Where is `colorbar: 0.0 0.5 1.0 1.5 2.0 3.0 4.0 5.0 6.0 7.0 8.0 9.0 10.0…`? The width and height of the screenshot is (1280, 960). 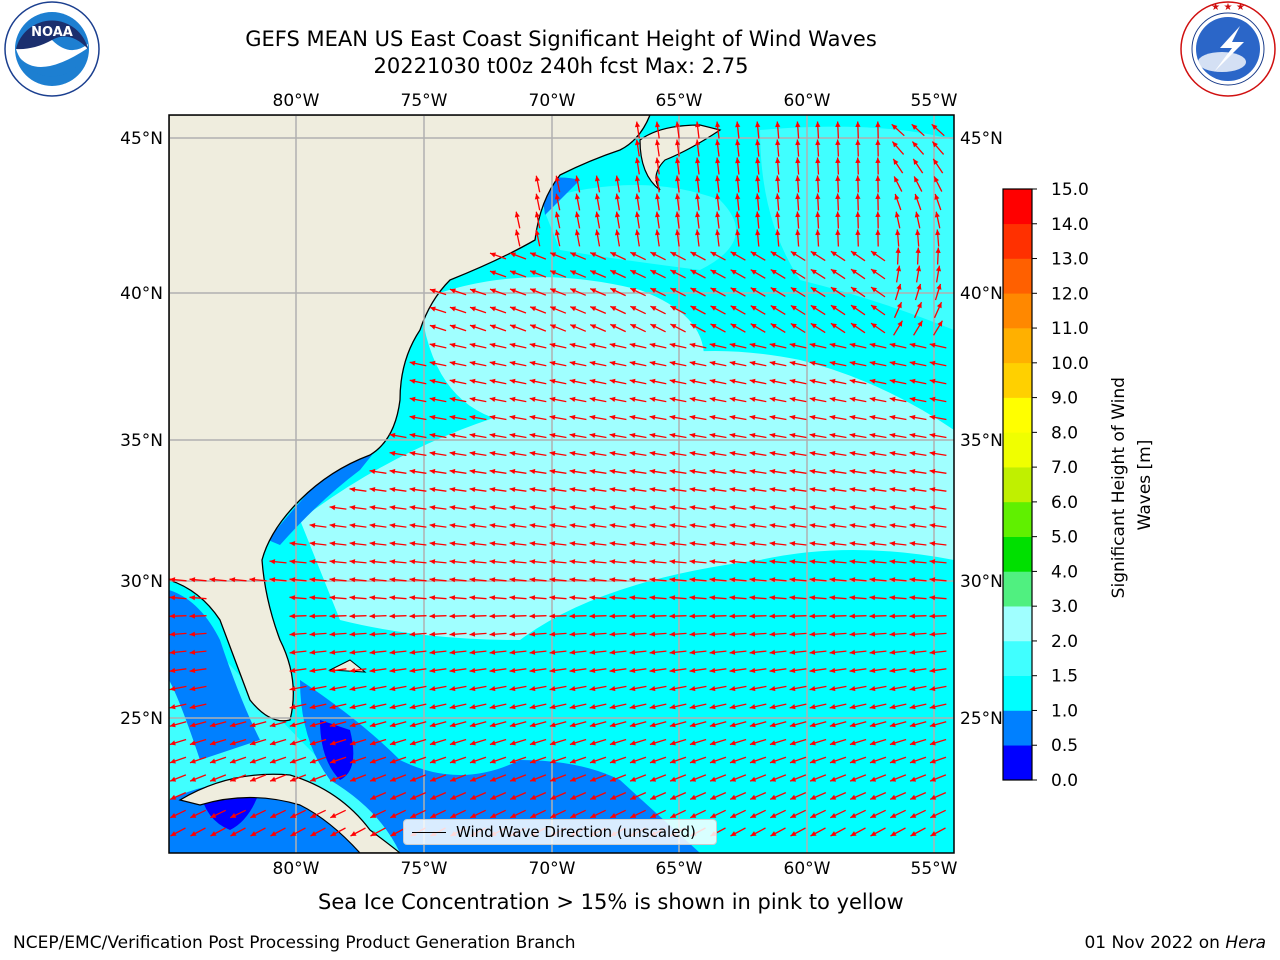
colorbar: 0.0 0.5 1.0 1.5 2.0 3.0 4.0 5.0 6.0 7.0 8.0 9.0 10.0… is located at coordinates (1045, 485).